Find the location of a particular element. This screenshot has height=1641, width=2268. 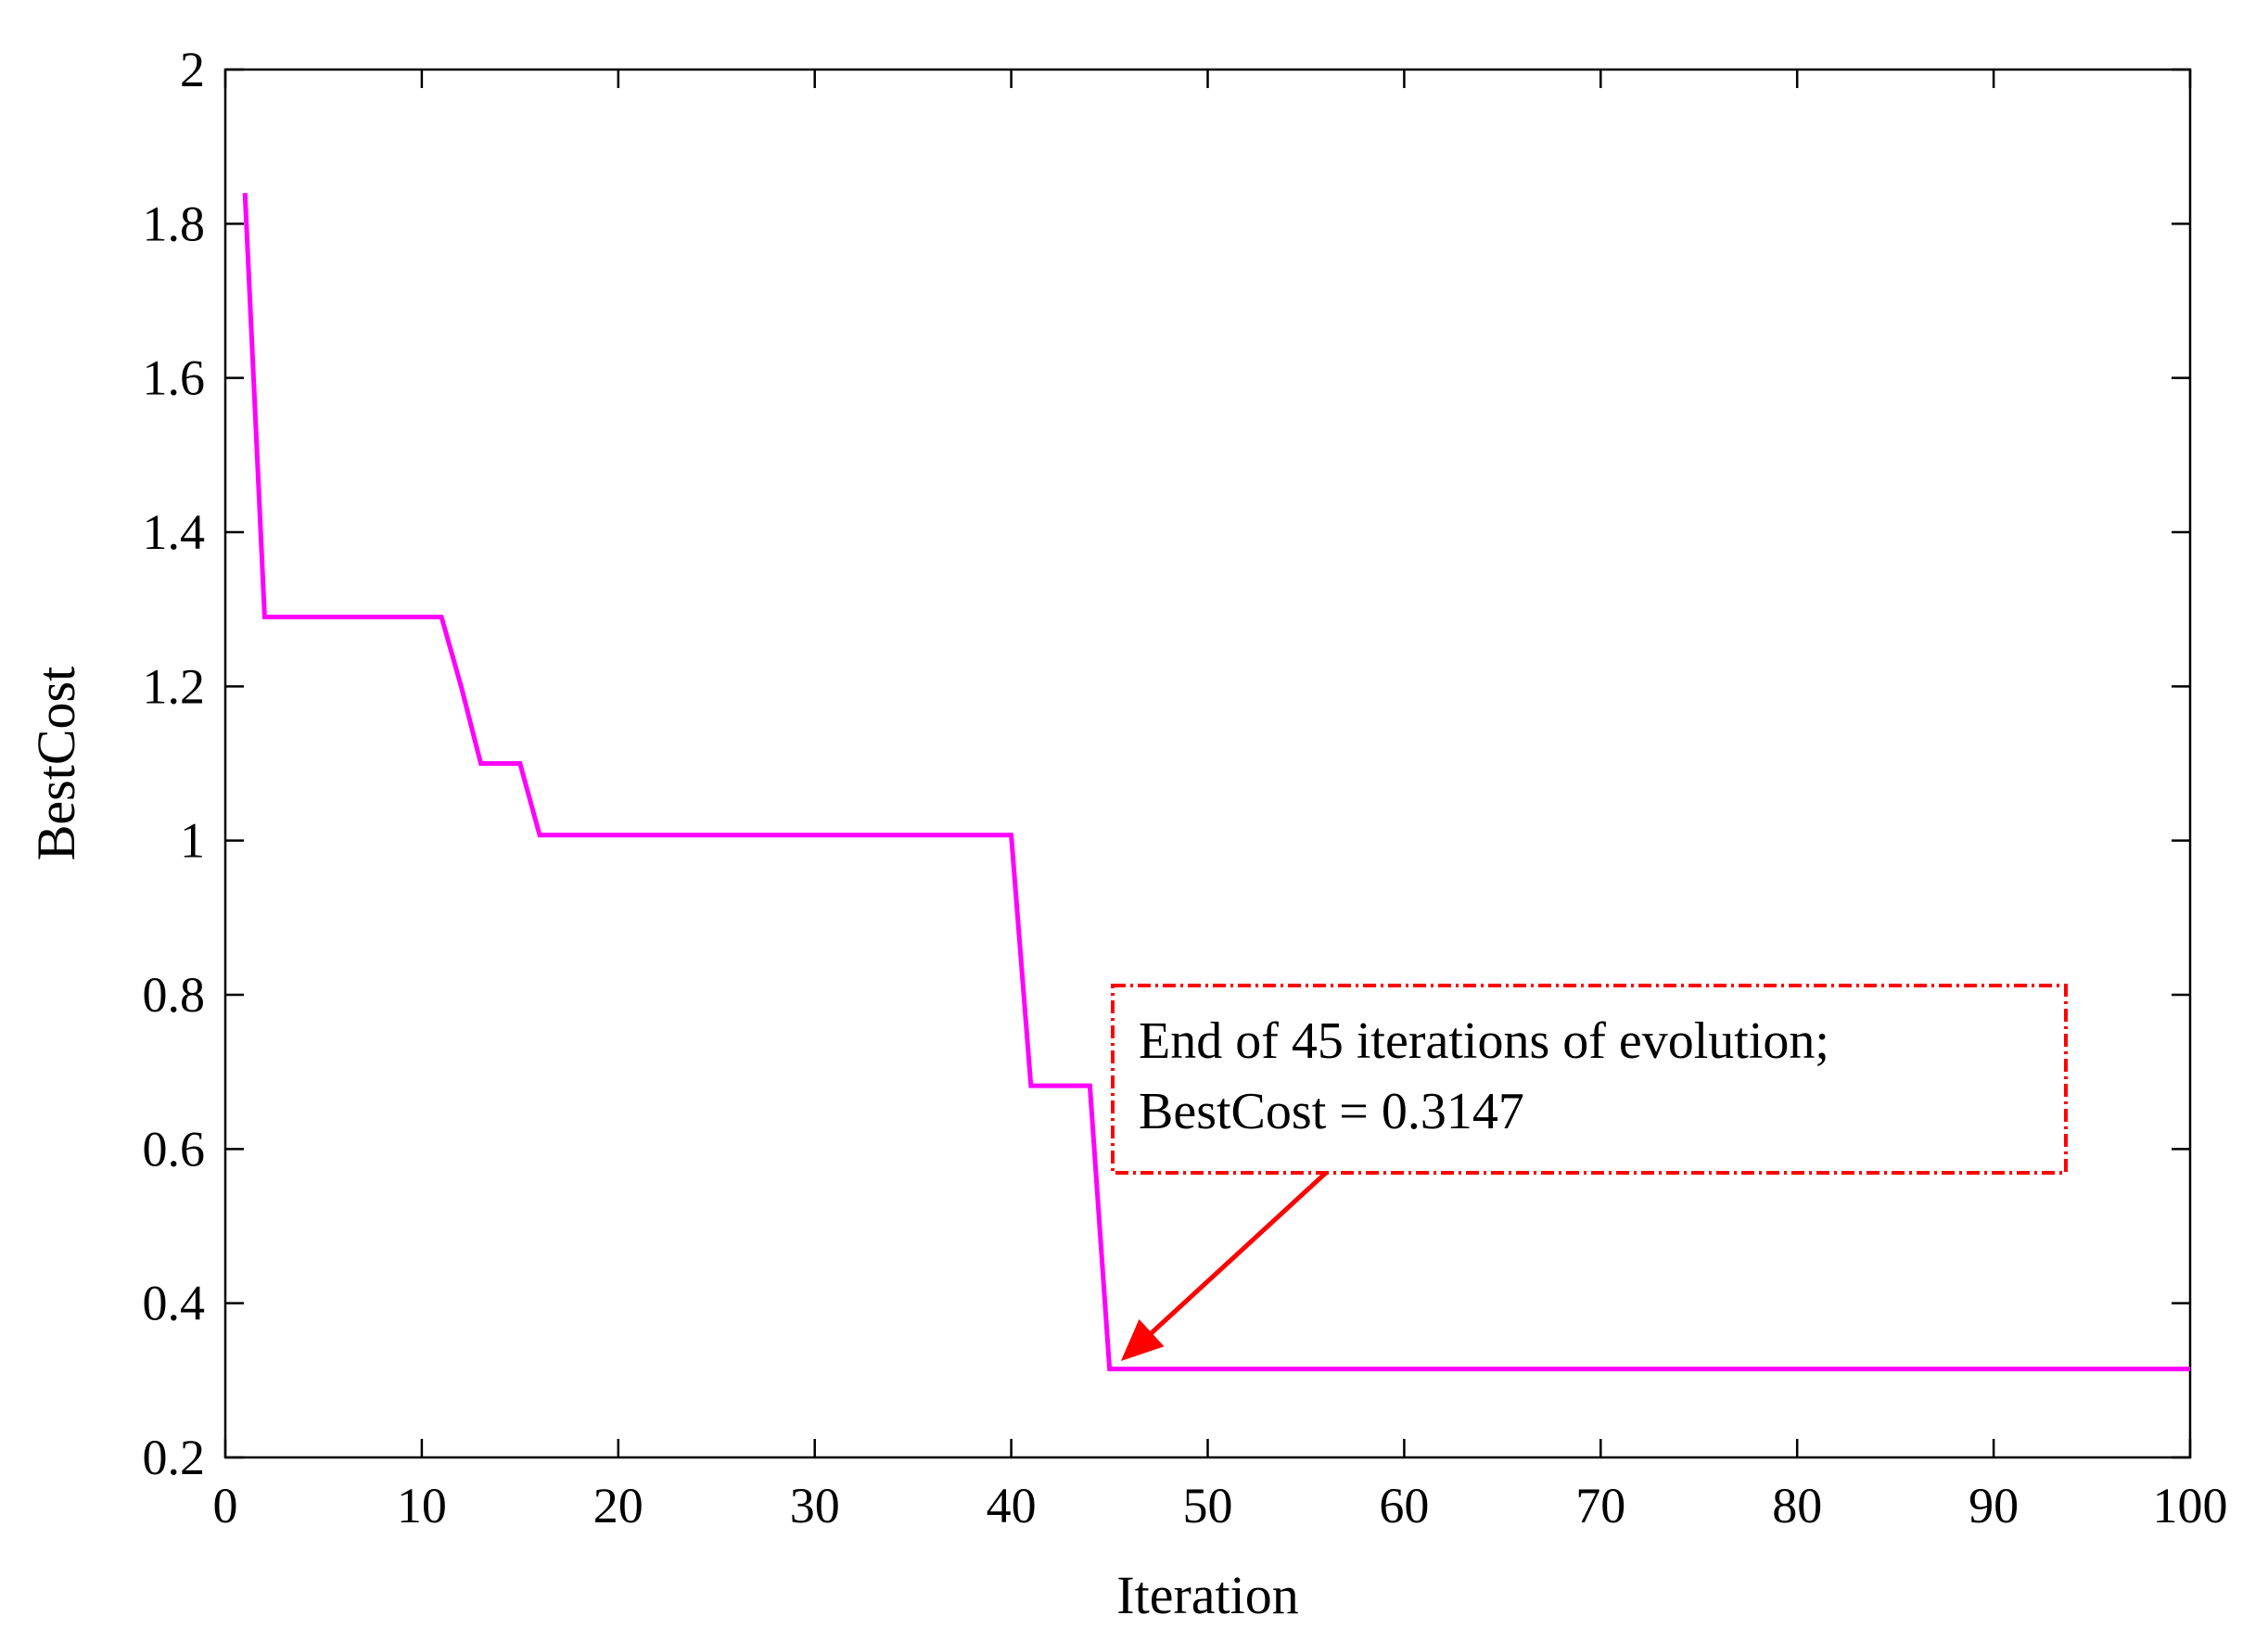

y-tick-label: 0.4 is located at coordinates (174, 1303).